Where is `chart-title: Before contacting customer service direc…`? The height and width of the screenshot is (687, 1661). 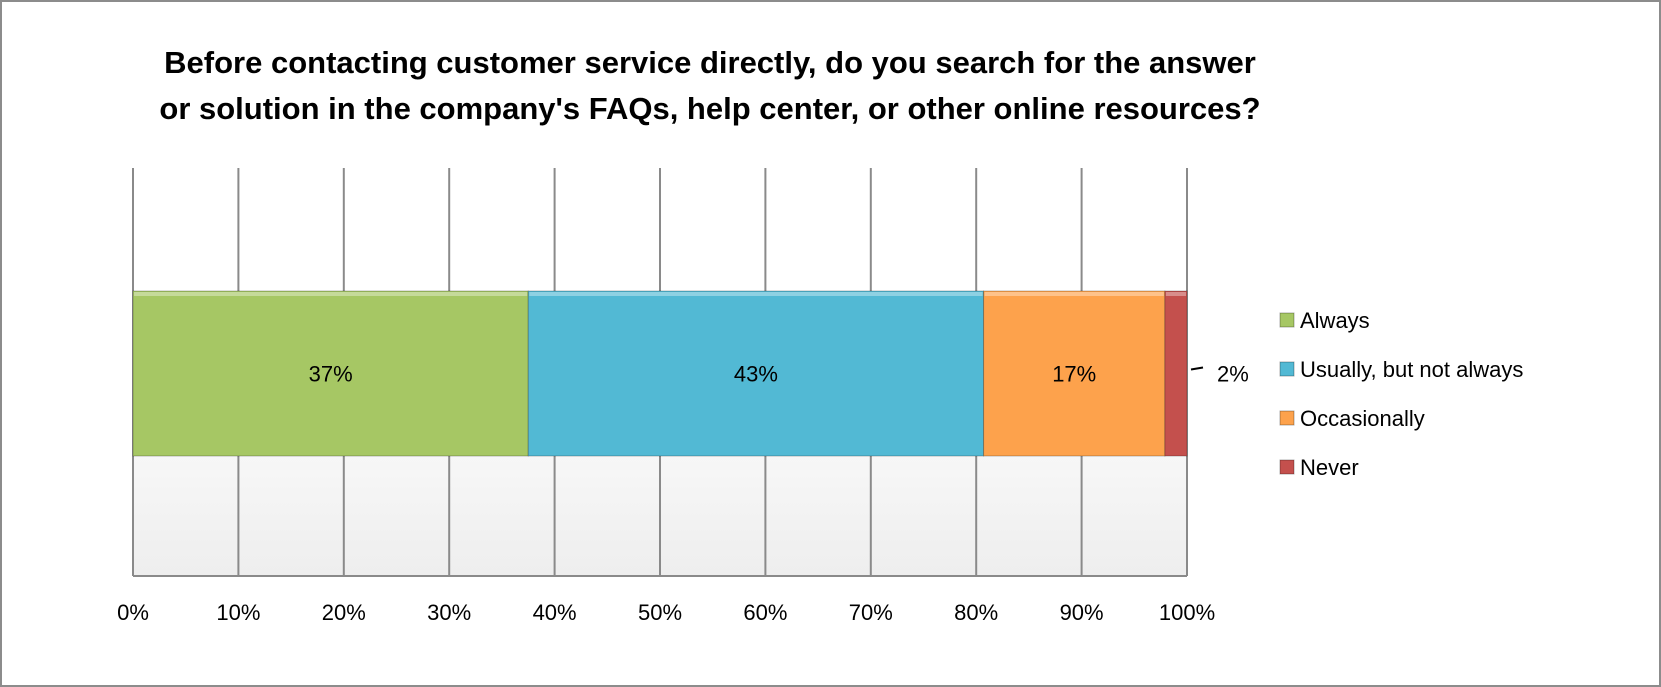
chart-title: Before contacting customer service direc… is located at coordinates (710, 86).